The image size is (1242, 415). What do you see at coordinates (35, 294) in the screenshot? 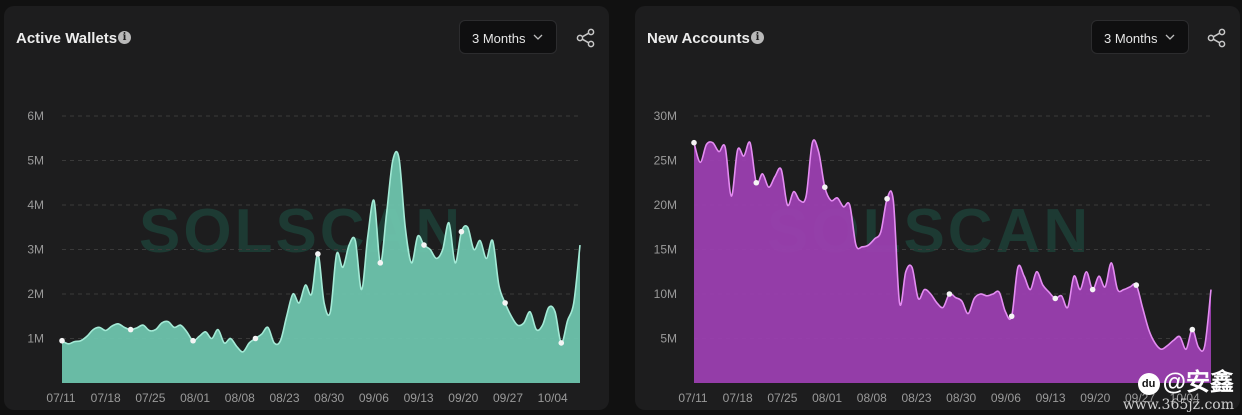
I see `y-tick-label: 2M` at bounding box center [35, 294].